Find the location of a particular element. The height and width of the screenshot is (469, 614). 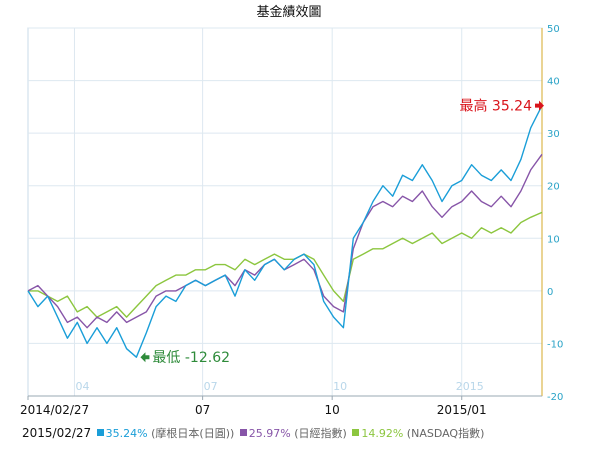

y-tick-label: 20 is located at coordinates (553, 187).